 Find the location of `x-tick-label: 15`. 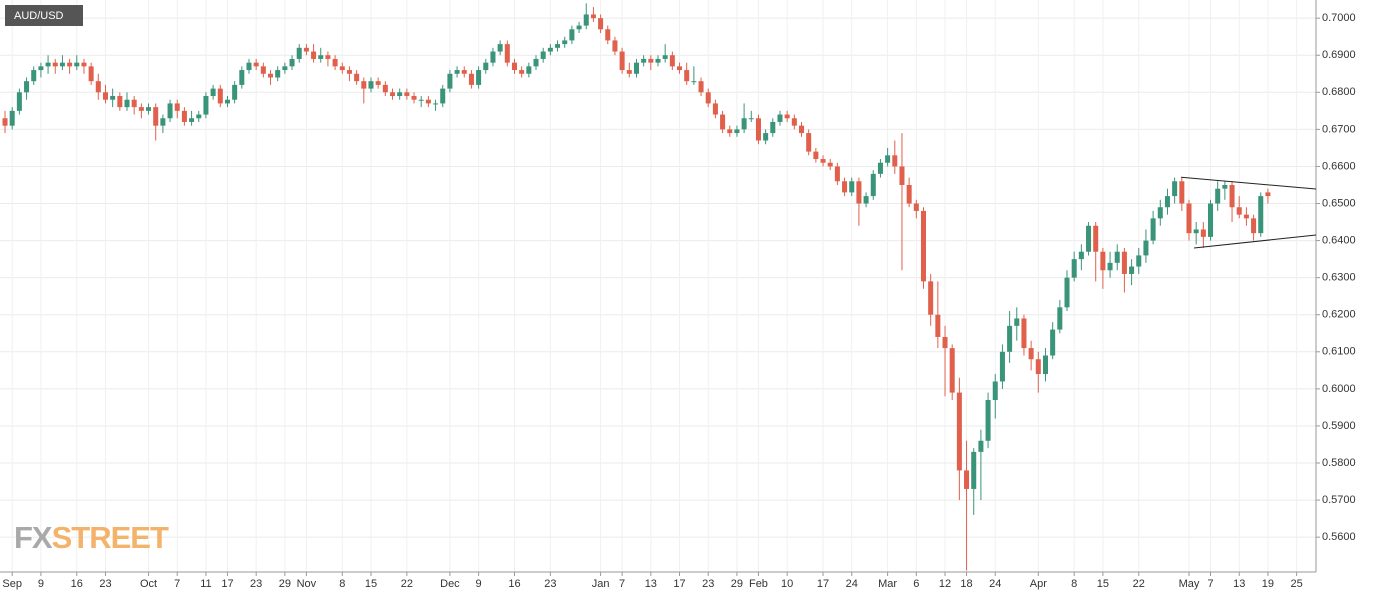

x-tick-label: 15 is located at coordinates (371, 584).